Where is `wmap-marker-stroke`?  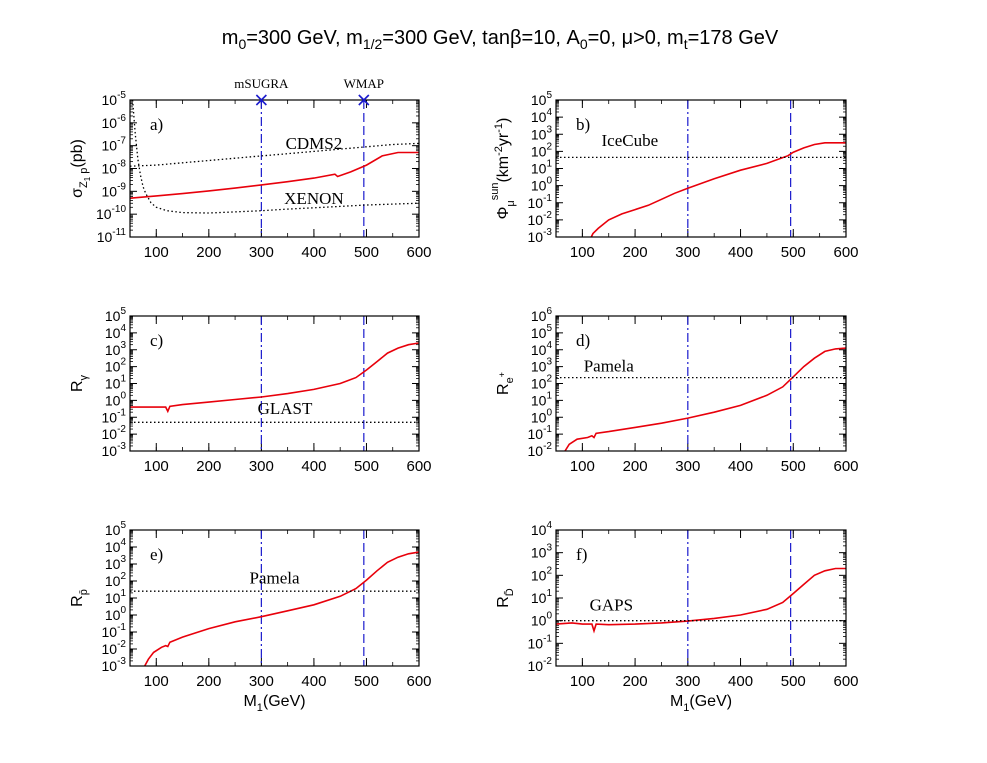
wmap-marker-stroke is located at coordinates (364, 100).